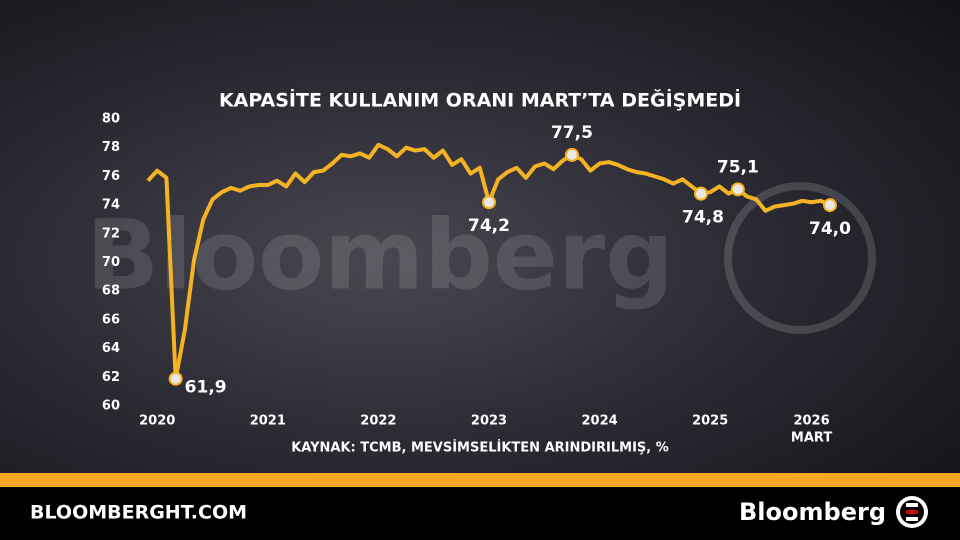 This screenshot has height=540, width=960. What do you see at coordinates (703, 218) in the screenshot?
I see `data-label: 74,8` at bounding box center [703, 218].